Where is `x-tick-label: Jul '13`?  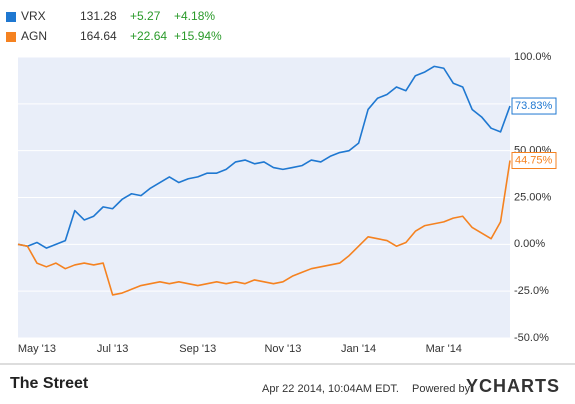
x-tick-label: Jul '13 is located at coordinates (112, 349).